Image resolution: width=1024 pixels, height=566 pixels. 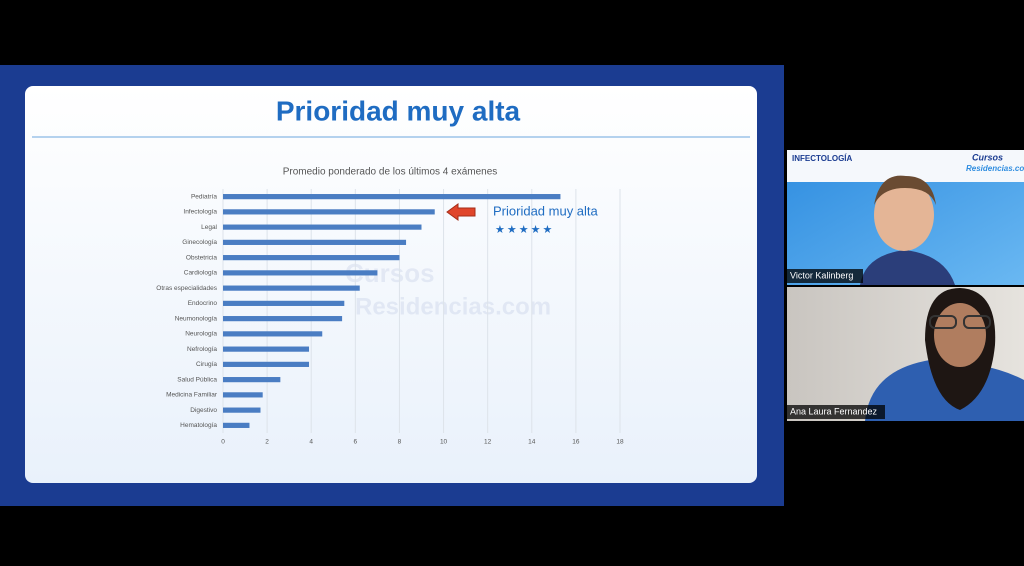 I want to click on y-tick-label: Hematología, so click(x=198, y=425).